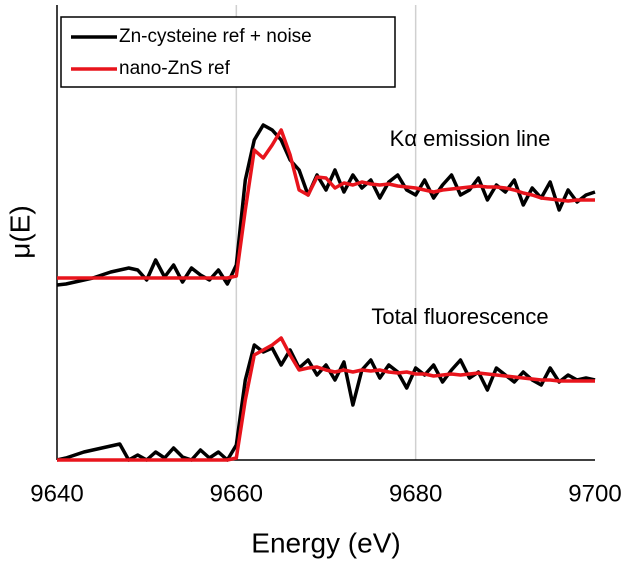  I want to click on y-axis-title: μ(E), so click(19, 231).